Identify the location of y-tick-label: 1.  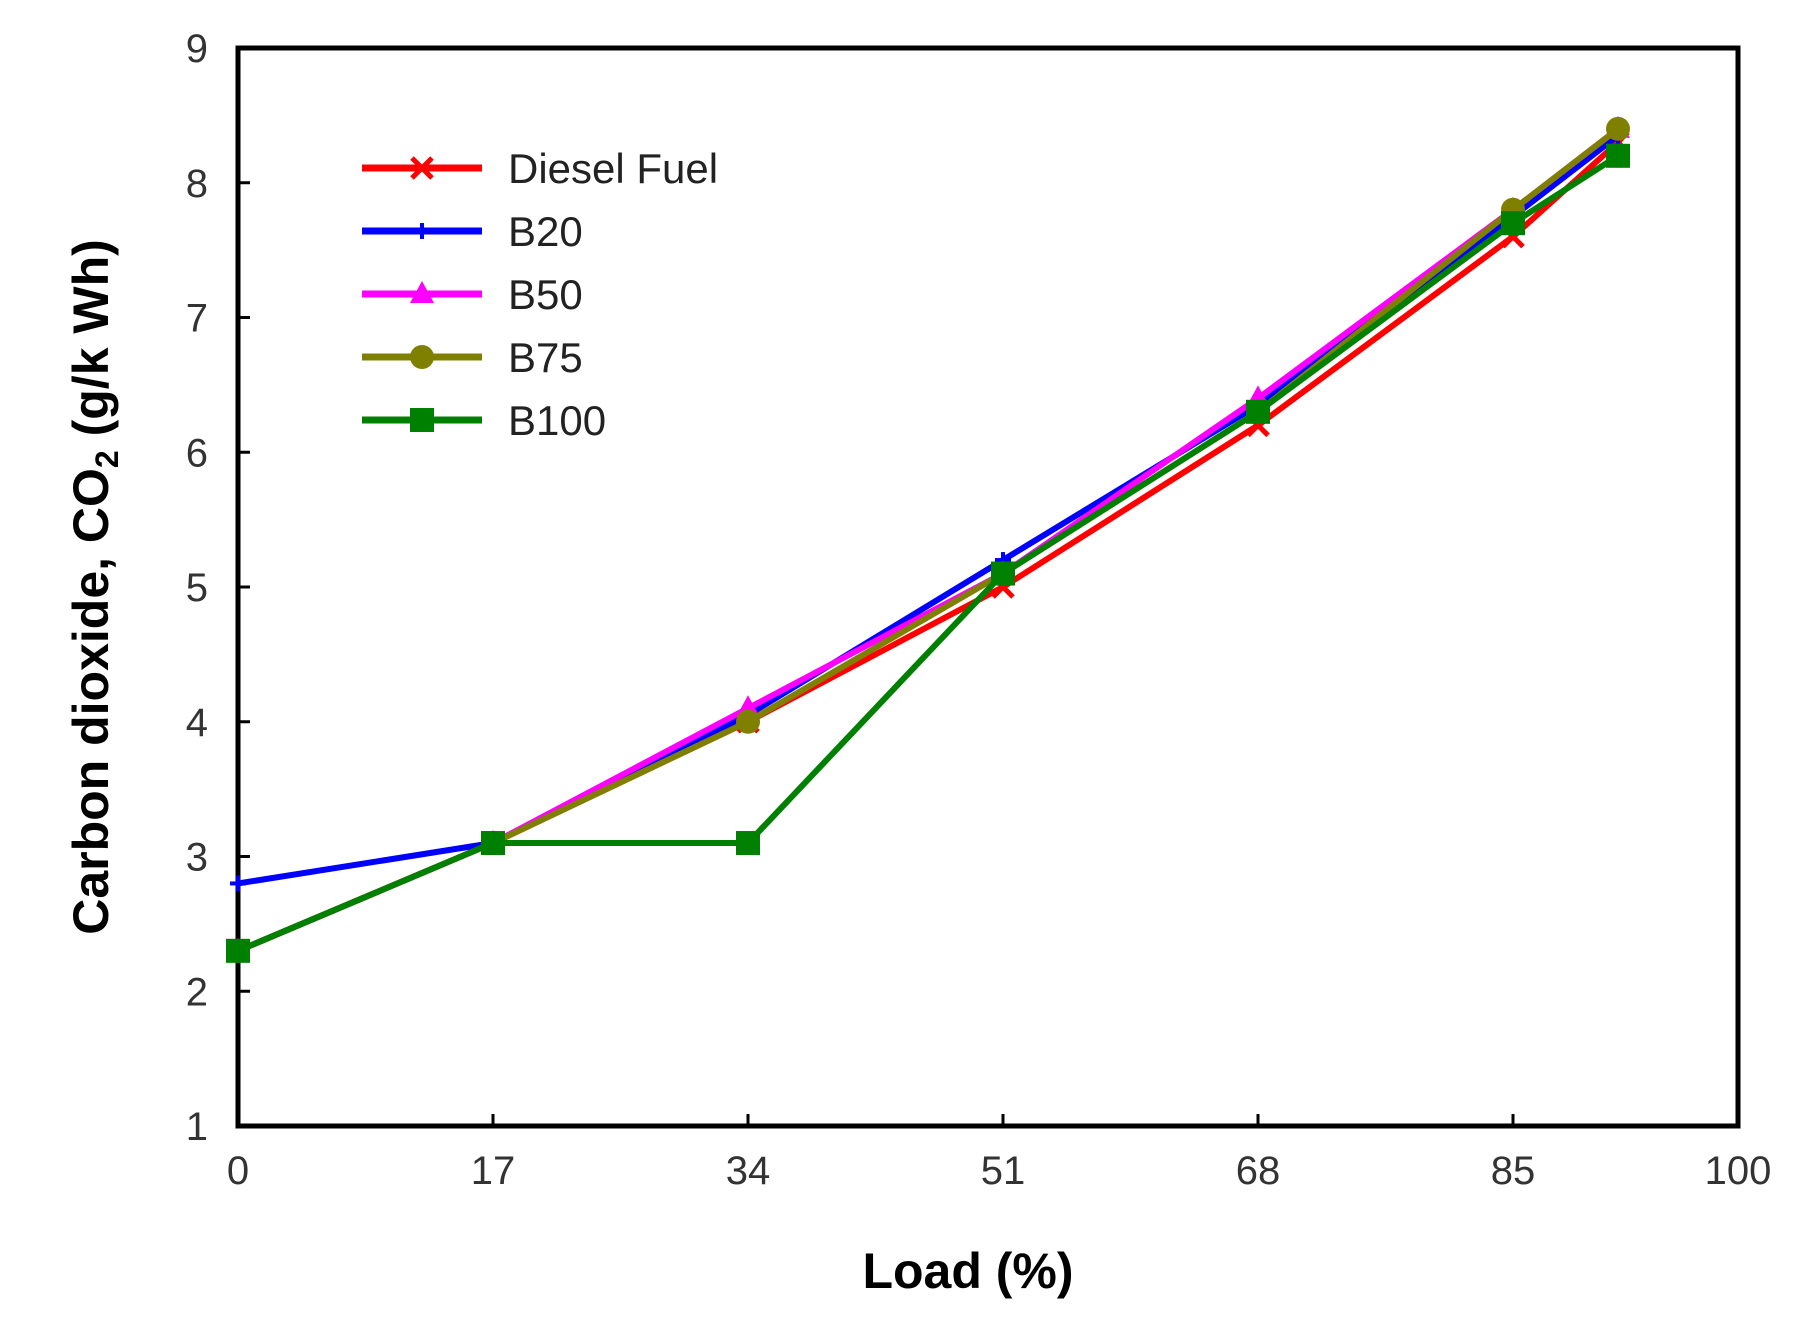
(197, 1127).